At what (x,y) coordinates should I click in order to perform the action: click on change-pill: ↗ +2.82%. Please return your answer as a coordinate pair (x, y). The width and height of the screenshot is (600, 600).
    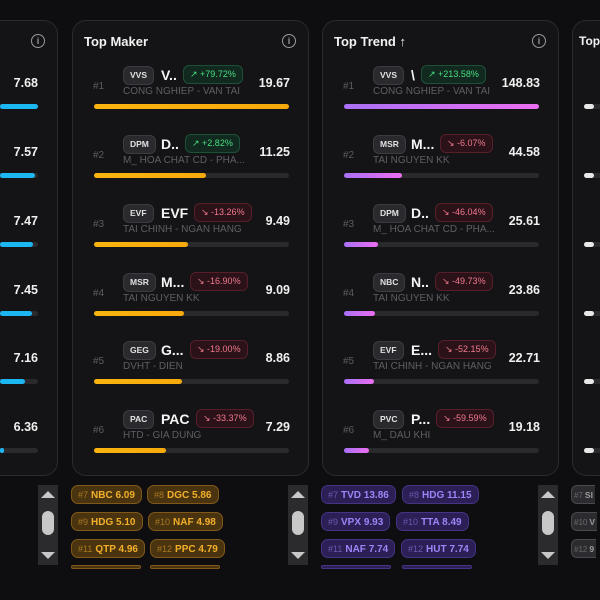
    Looking at the image, I should click on (212, 143).